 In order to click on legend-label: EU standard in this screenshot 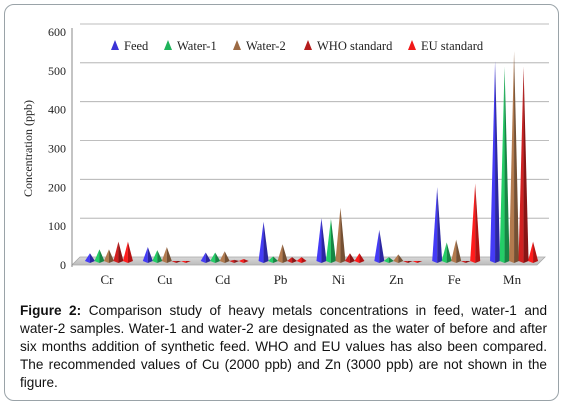, I will do `click(452, 46)`.